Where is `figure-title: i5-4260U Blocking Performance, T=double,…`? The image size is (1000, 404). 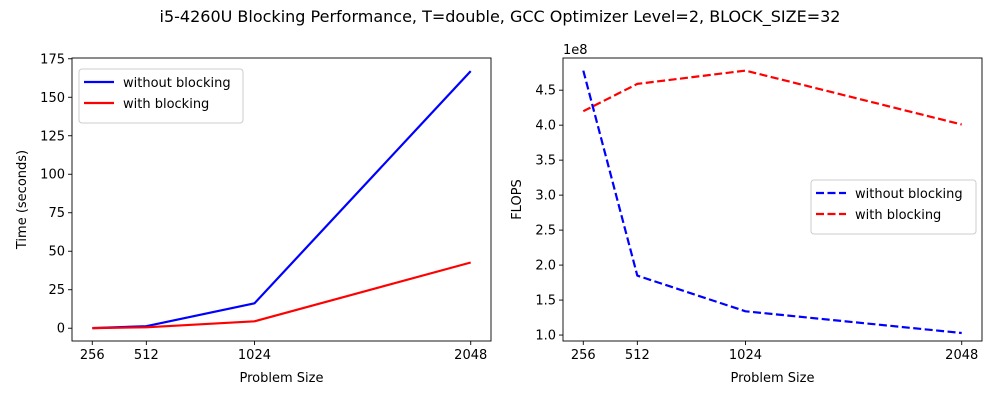 figure-title: i5-4260U Blocking Performance, T=double,… is located at coordinates (500, 17).